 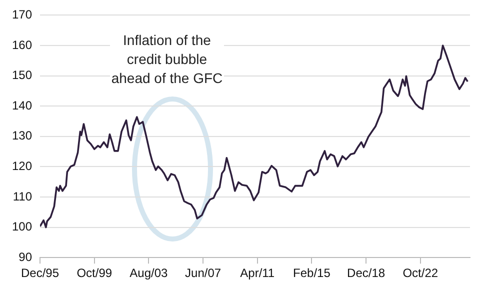 I want to click on y-tick-label: 150, so click(x=22, y=75).